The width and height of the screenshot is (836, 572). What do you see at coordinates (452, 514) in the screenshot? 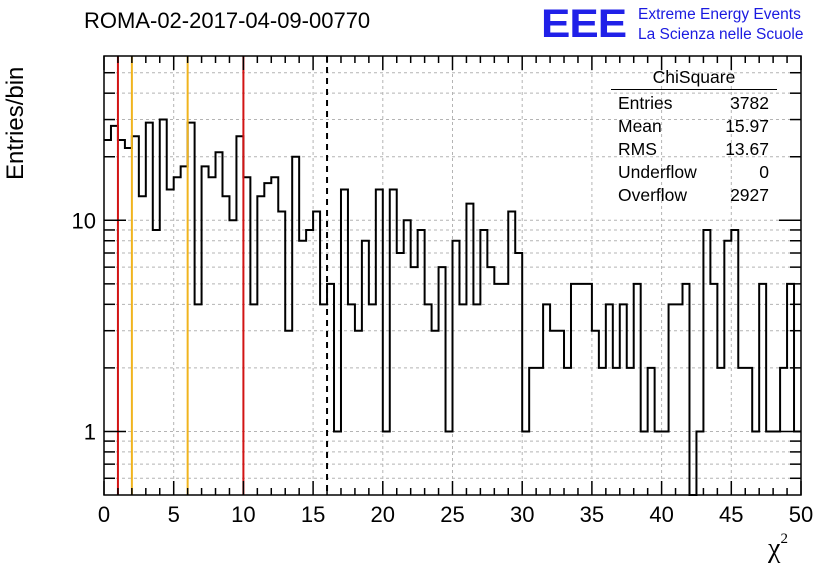
I see `x-tick-label: 25` at bounding box center [452, 514].